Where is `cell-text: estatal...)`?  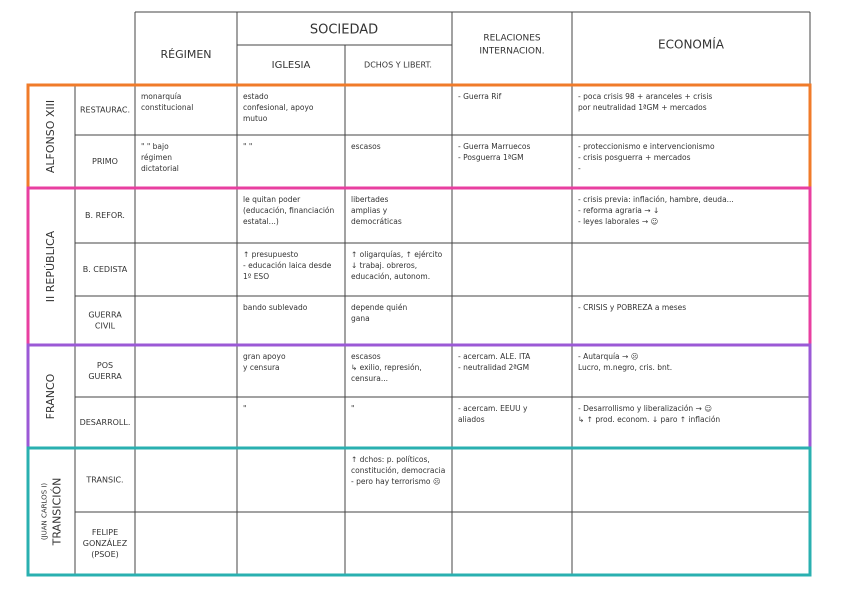 cell-text: estatal...) is located at coordinates (261, 221).